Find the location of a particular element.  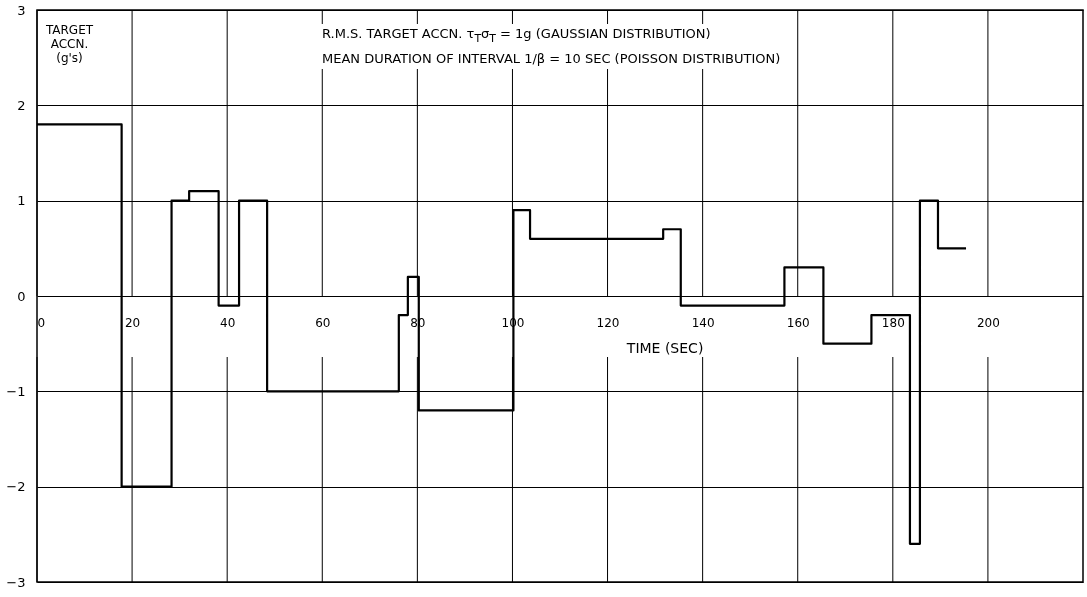

x-tick-label: 140 is located at coordinates (703, 322).